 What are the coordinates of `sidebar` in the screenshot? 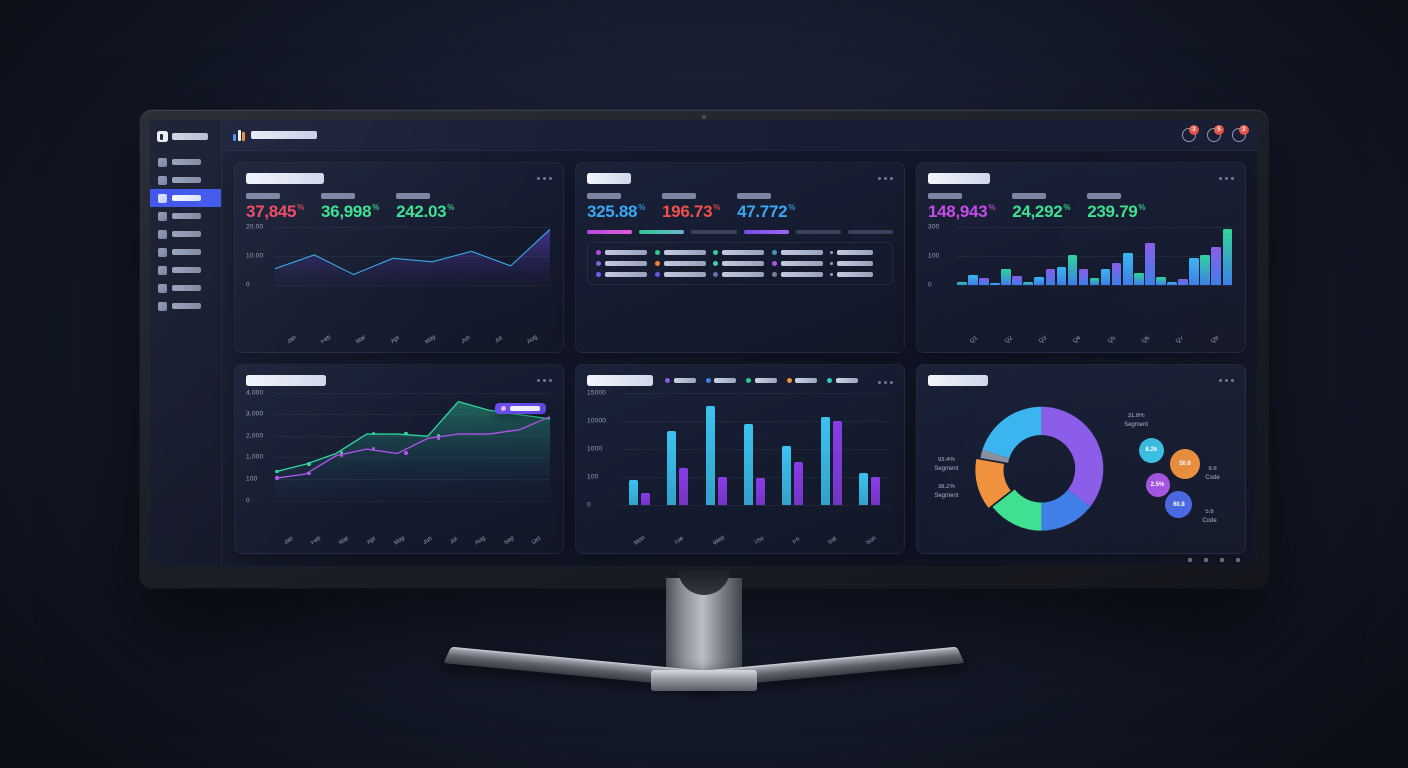 It's located at (186, 343).